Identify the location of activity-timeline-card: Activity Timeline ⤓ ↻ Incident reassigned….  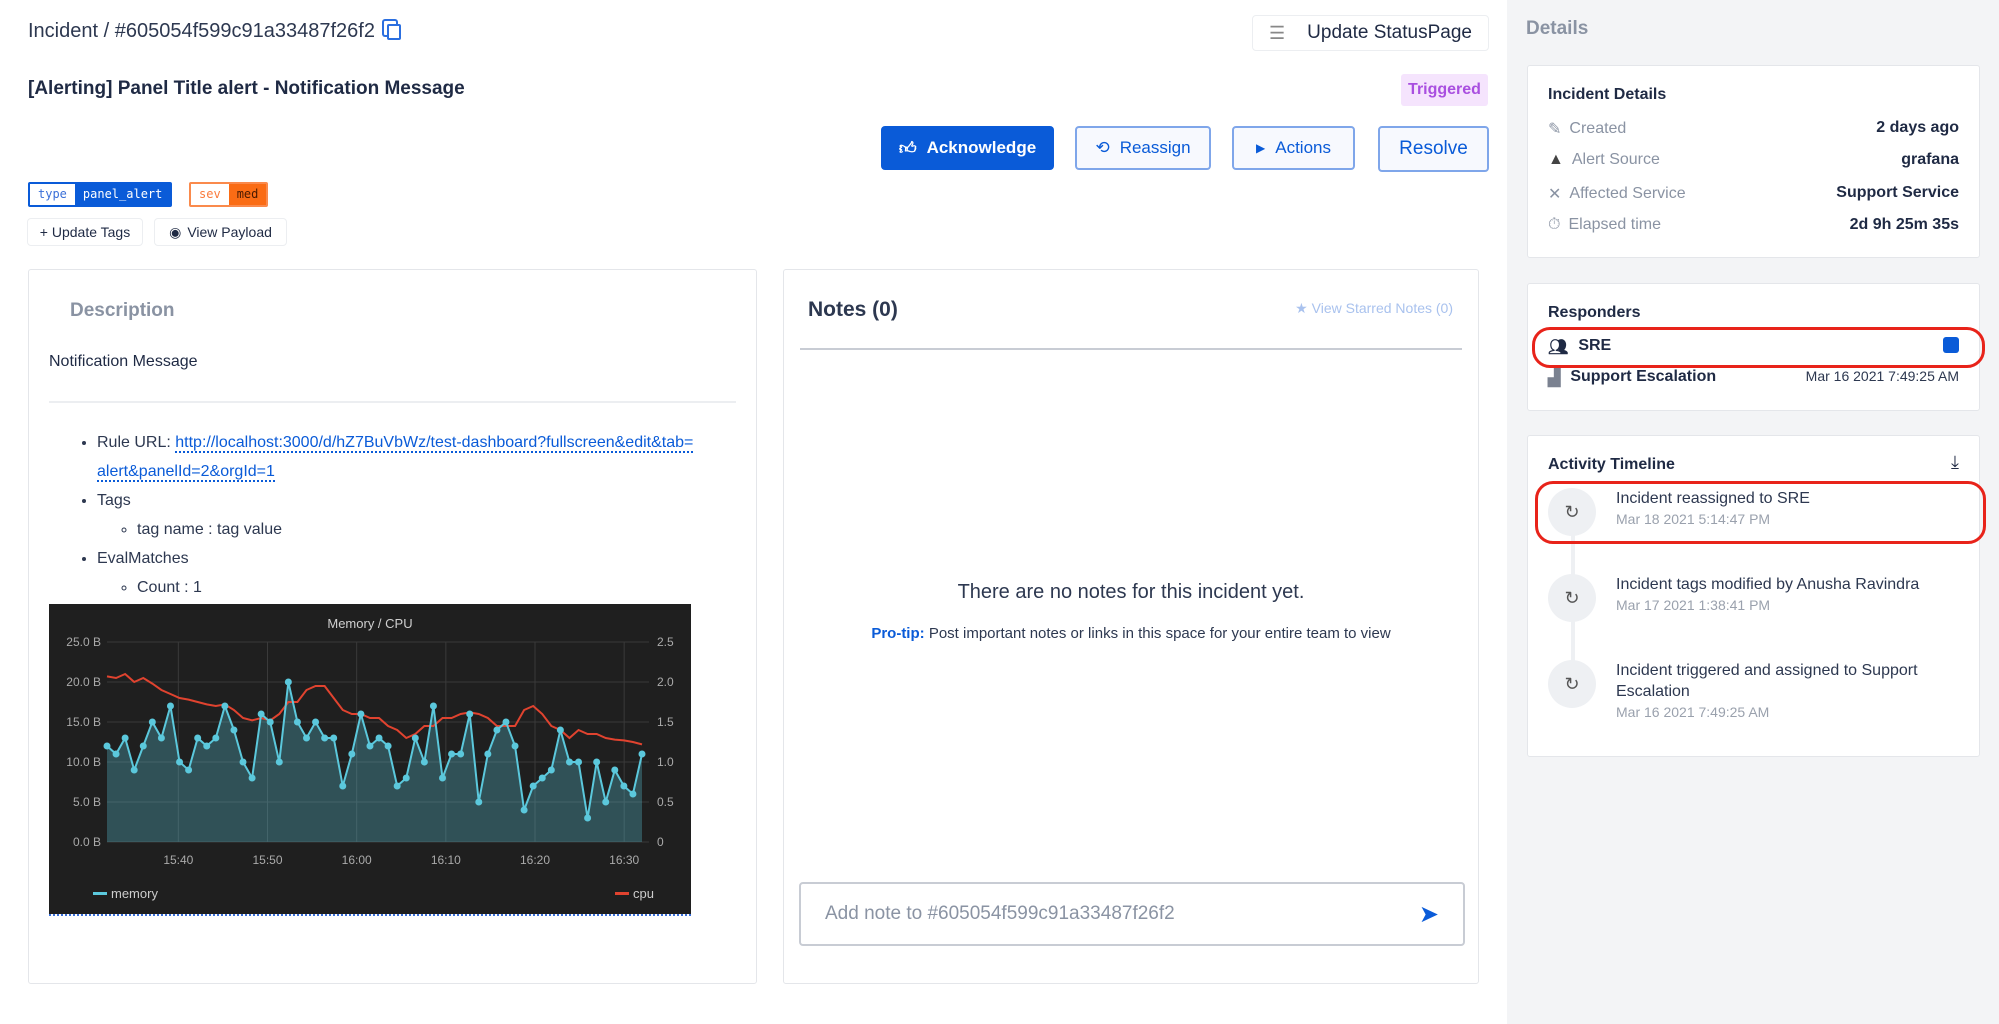
(1756, 596).